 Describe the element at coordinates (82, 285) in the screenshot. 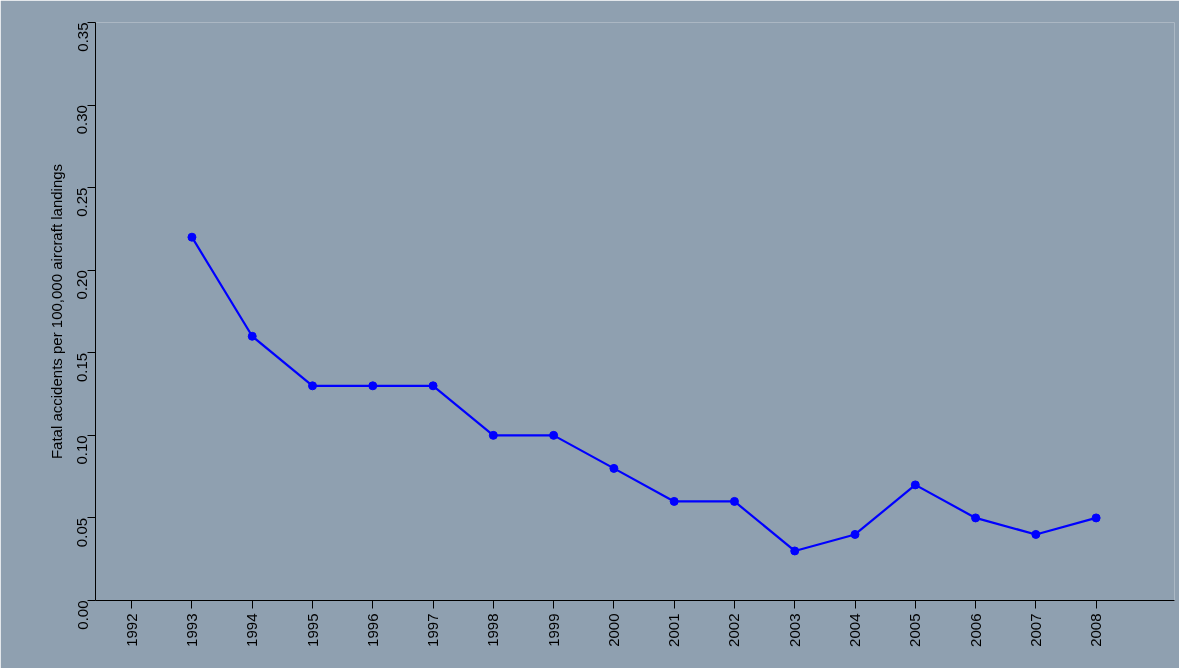

I see `y-tick-label: 0.20` at that location.